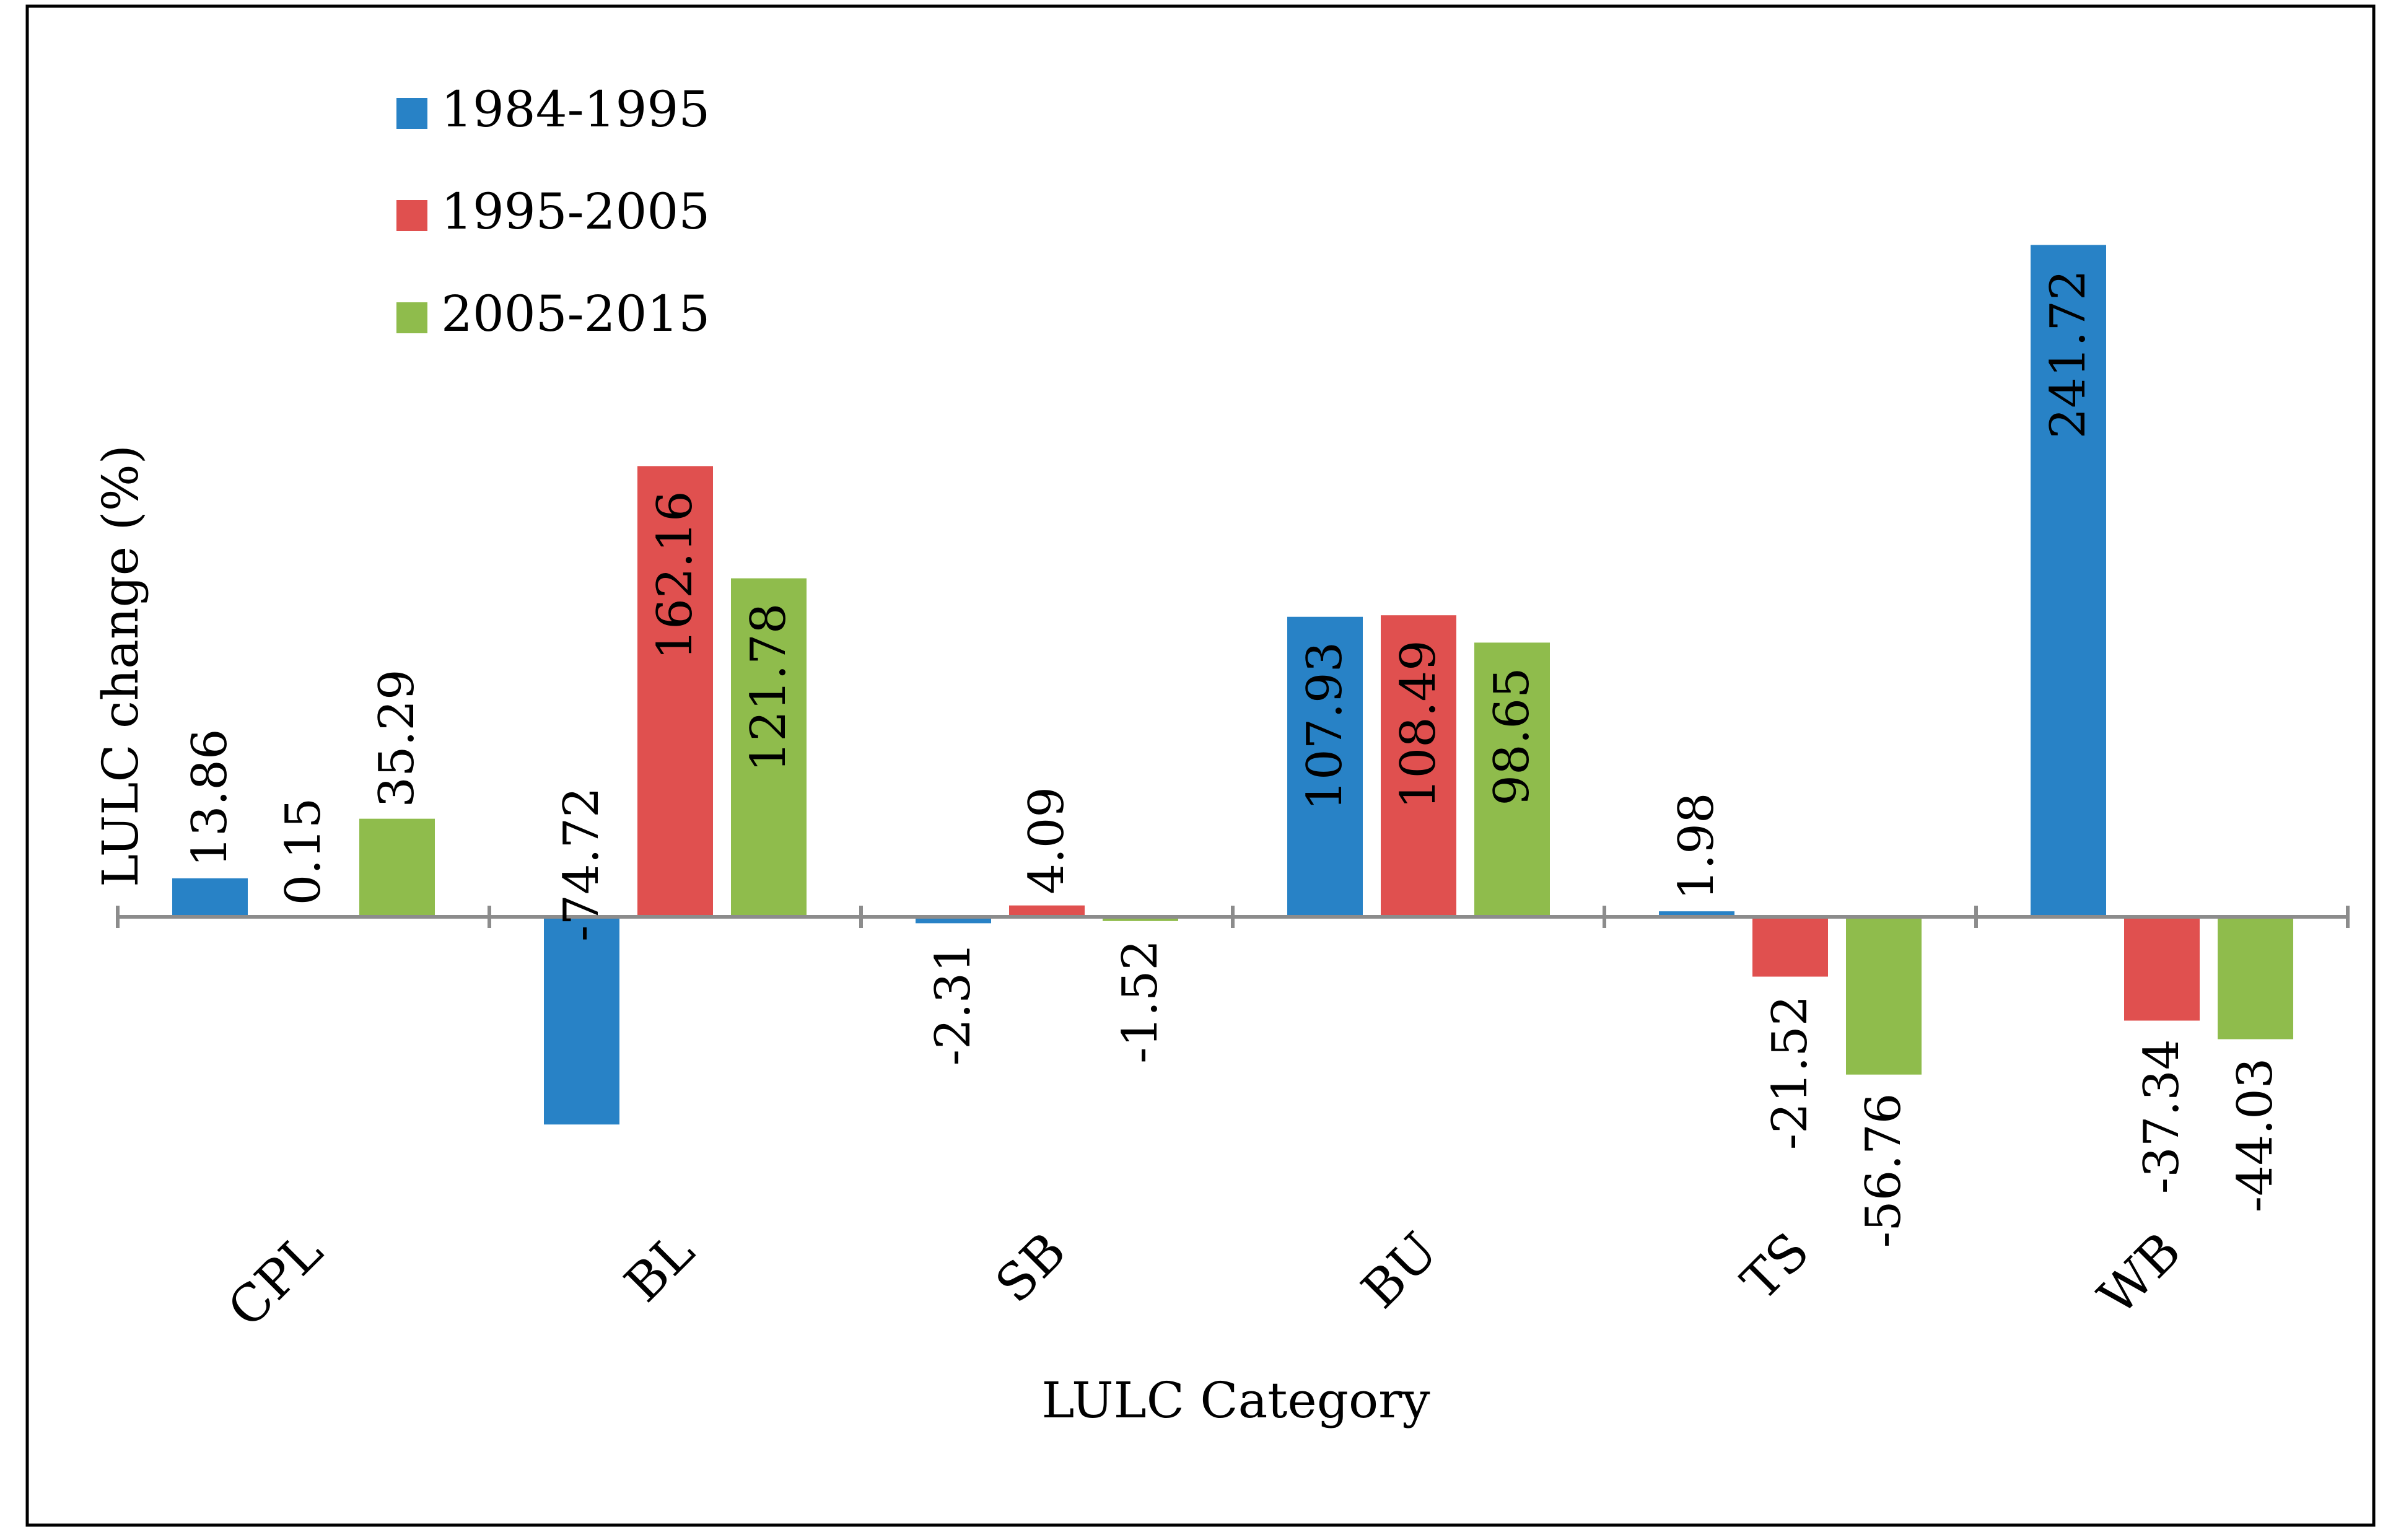 Image resolution: width=2388 pixels, height=1540 pixels. Describe the element at coordinates (303, 852) in the screenshot. I see `data-label-cpl-1995-2005: 0.15` at that location.